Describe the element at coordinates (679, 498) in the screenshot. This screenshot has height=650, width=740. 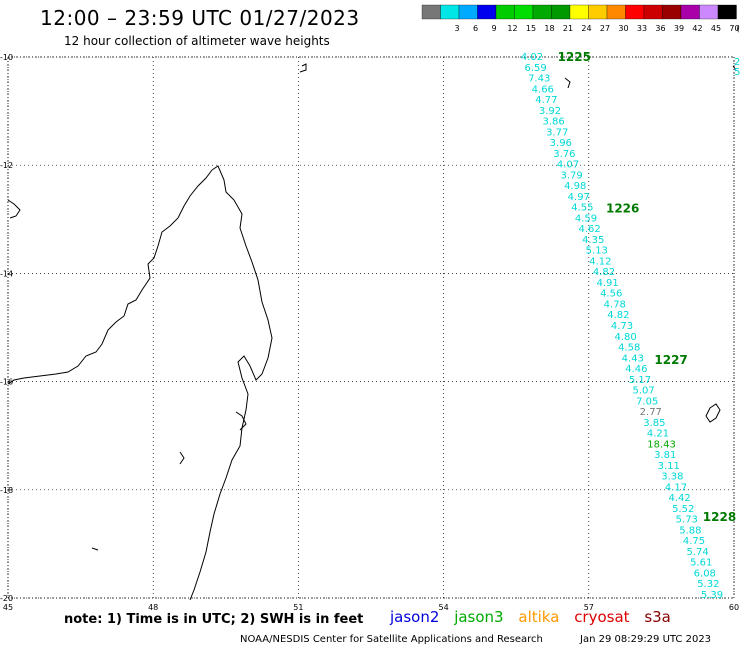
I see `track-value: 4.42` at that location.